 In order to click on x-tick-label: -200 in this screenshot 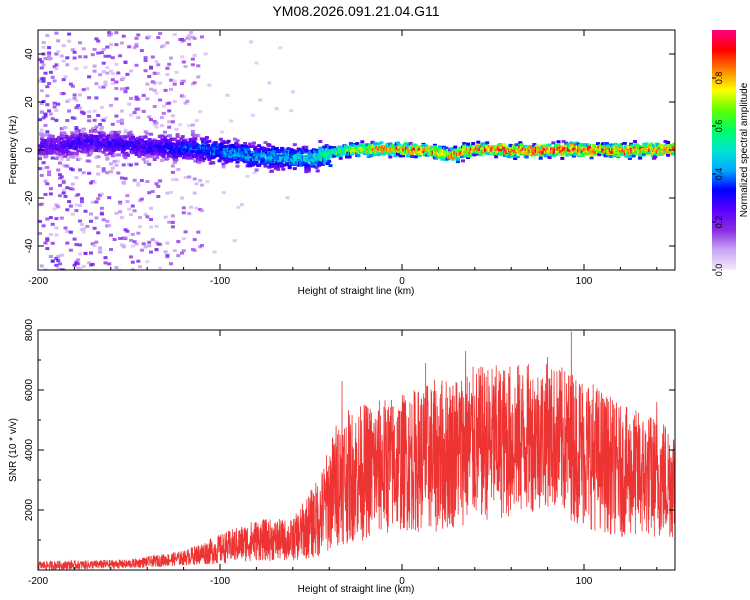, I will do `click(38, 581)`.